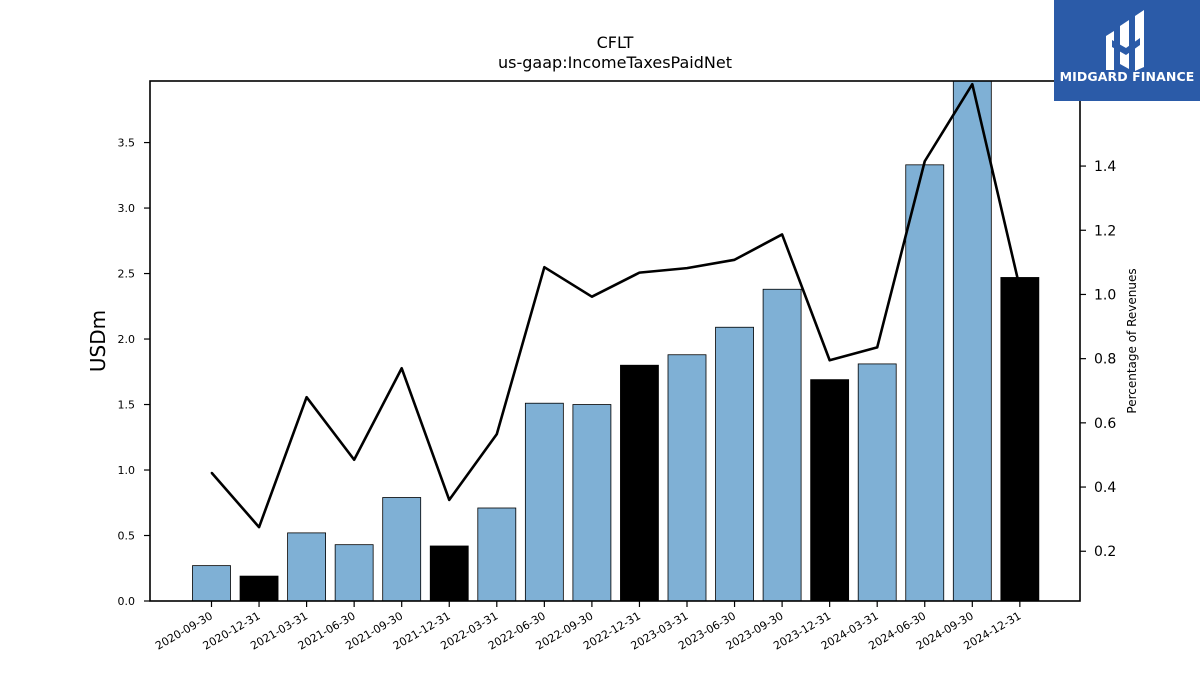 The image size is (1200, 675). What do you see at coordinates (1105, 488) in the screenshot?
I see `y2-tick-label: 0.4` at bounding box center [1105, 488].